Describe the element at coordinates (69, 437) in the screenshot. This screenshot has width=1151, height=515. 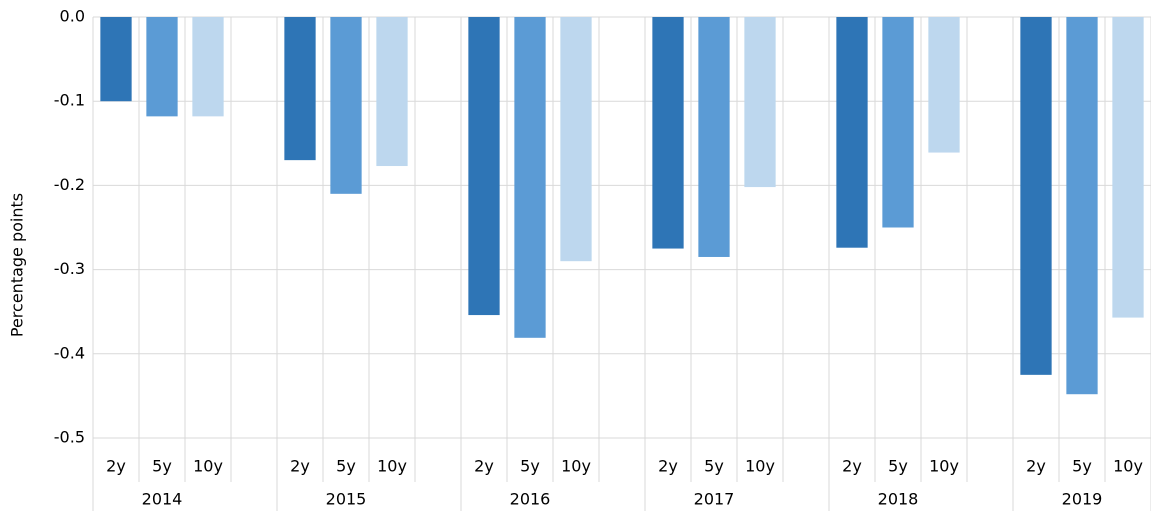
I see `y-tick-label: -0.5` at that location.